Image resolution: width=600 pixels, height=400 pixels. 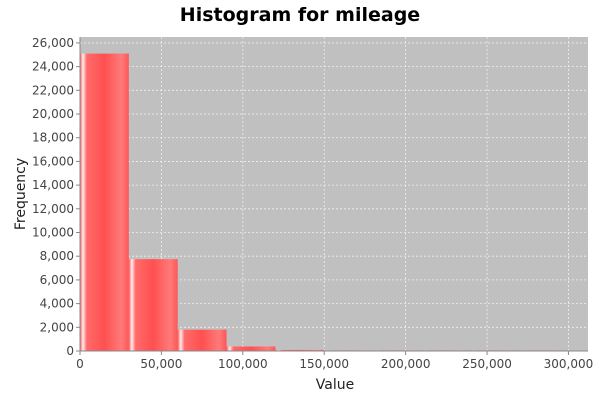 What do you see at coordinates (53, 161) in the screenshot?
I see `y-tick-label: 16,000` at bounding box center [53, 161].